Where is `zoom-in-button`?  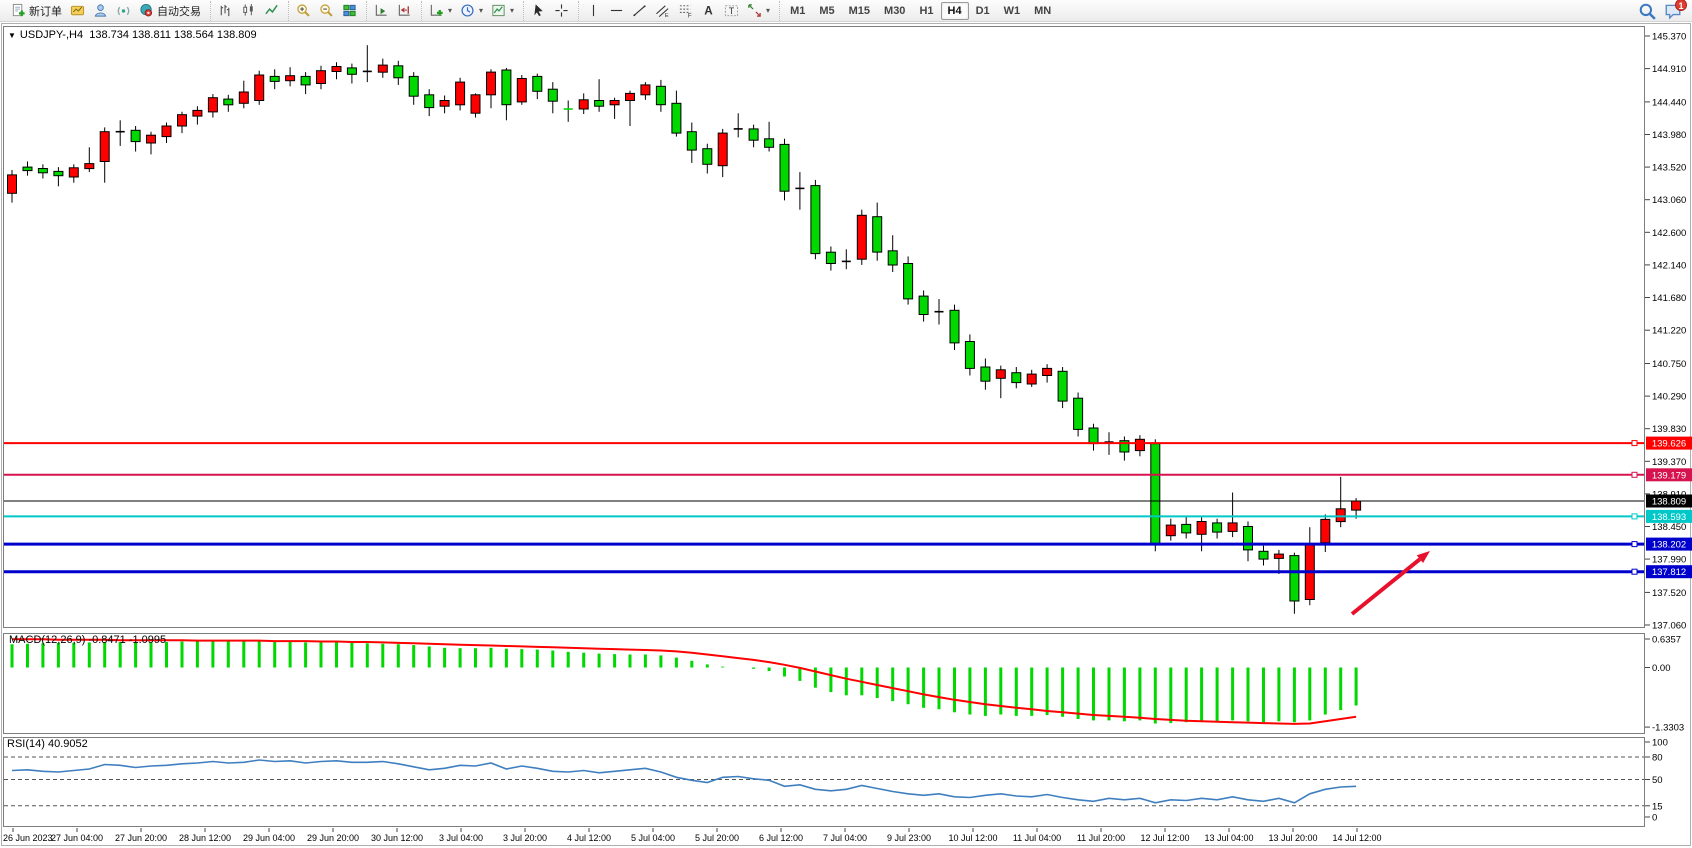 zoom-in-button is located at coordinates (303, 11).